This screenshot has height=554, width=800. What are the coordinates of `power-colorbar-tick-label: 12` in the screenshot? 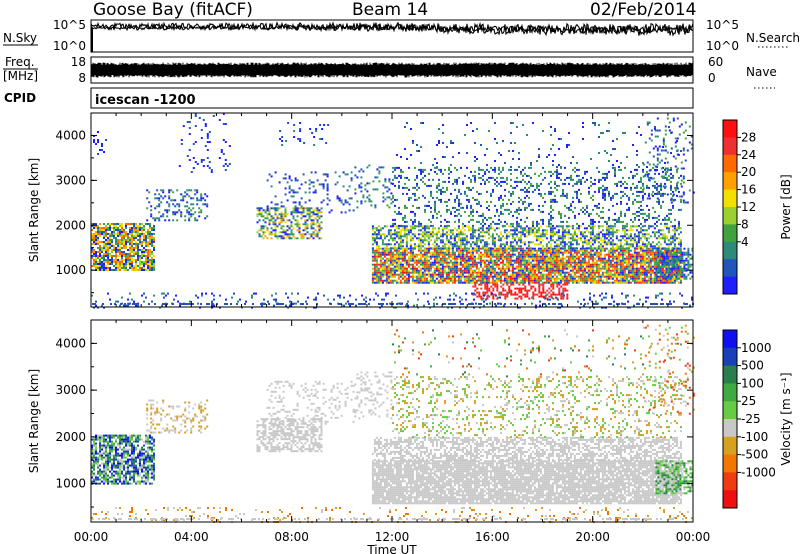 It's located at (748, 207).